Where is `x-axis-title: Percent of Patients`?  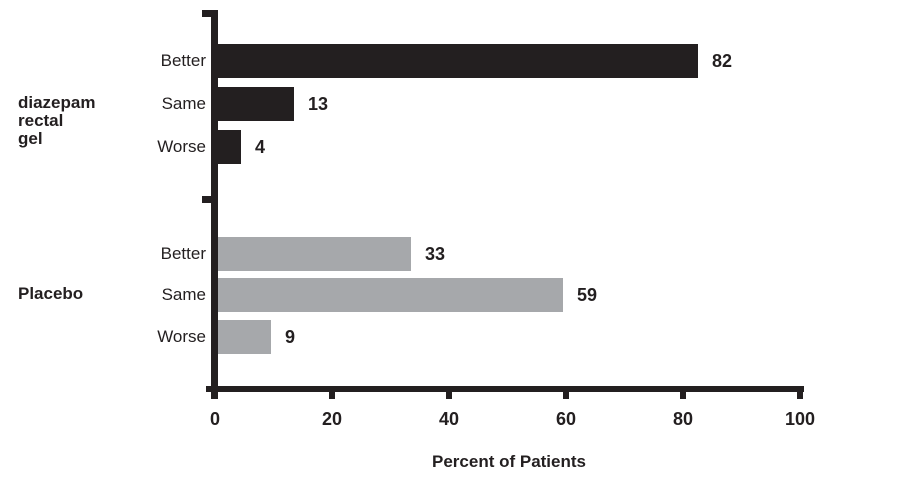 x-axis-title: Percent of Patients is located at coordinates (509, 461).